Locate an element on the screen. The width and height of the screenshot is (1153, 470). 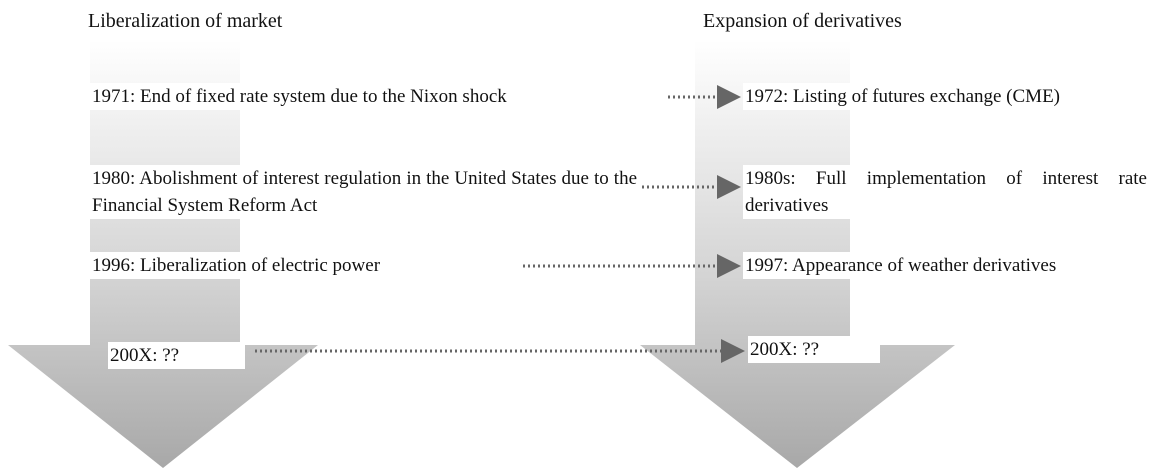
right-item: 1997: Appearance of weather derivatives is located at coordinates (901, 265).